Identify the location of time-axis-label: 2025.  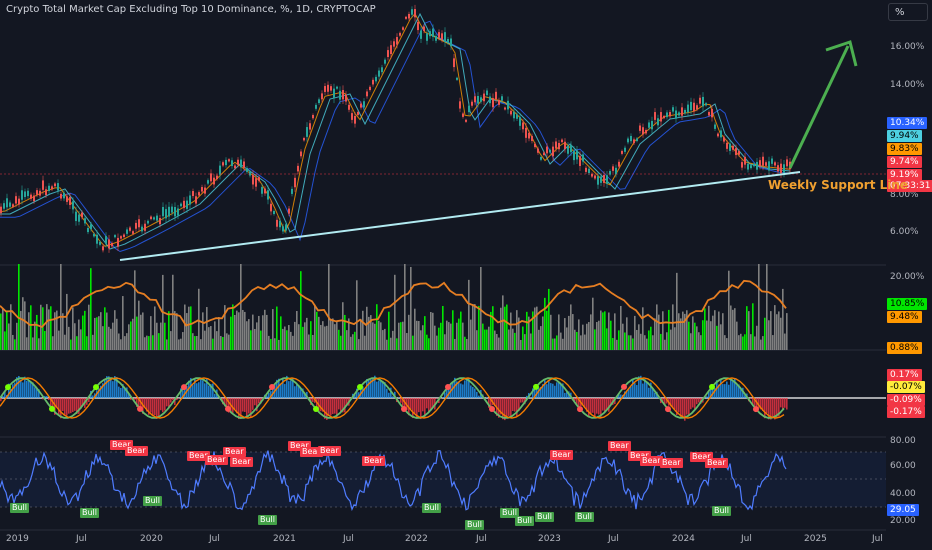
(815, 539).